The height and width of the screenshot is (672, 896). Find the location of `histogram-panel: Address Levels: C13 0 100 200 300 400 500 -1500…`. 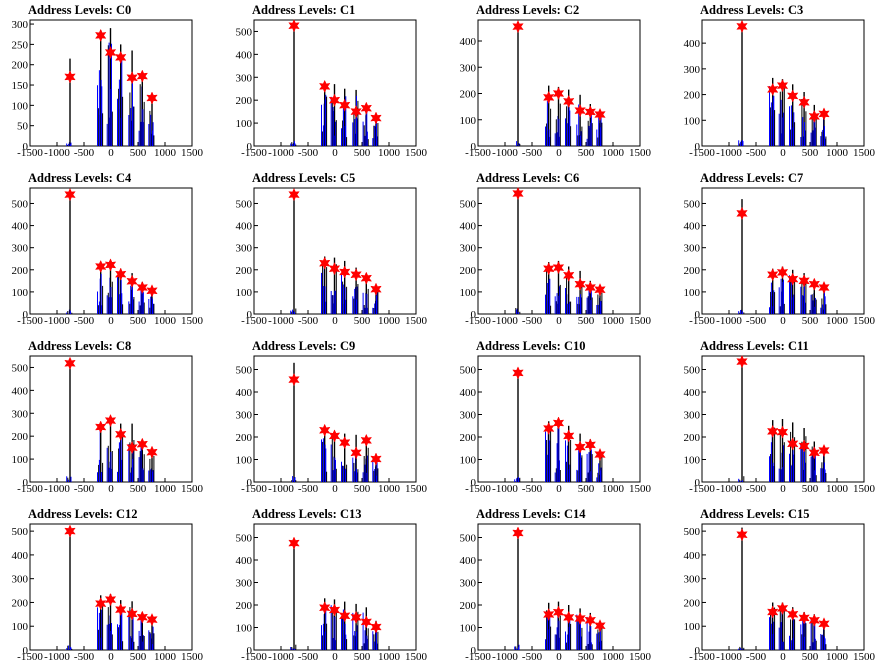

histogram-panel: Address Levels: C13 0 100 200 300 400 500 -1500… is located at coordinates (336, 588).